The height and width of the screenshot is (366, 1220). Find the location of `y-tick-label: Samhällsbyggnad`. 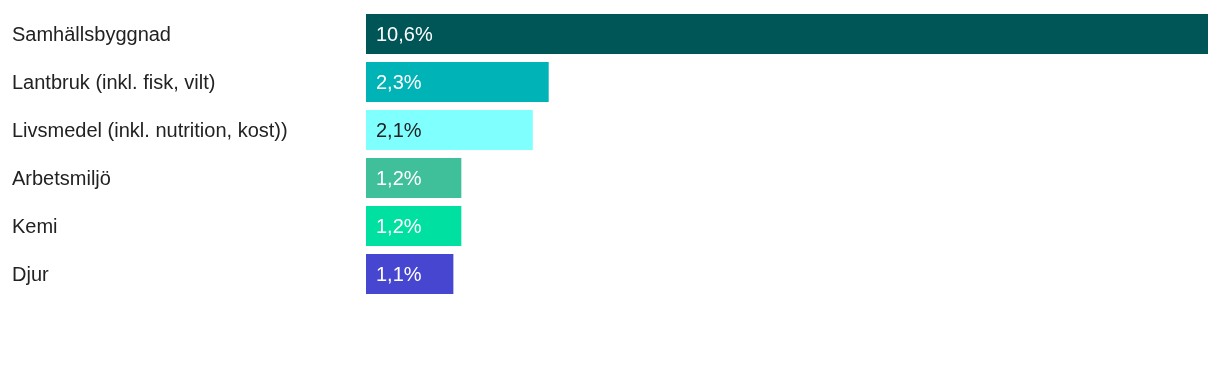

y-tick-label: Samhällsbyggnad is located at coordinates (91, 34).